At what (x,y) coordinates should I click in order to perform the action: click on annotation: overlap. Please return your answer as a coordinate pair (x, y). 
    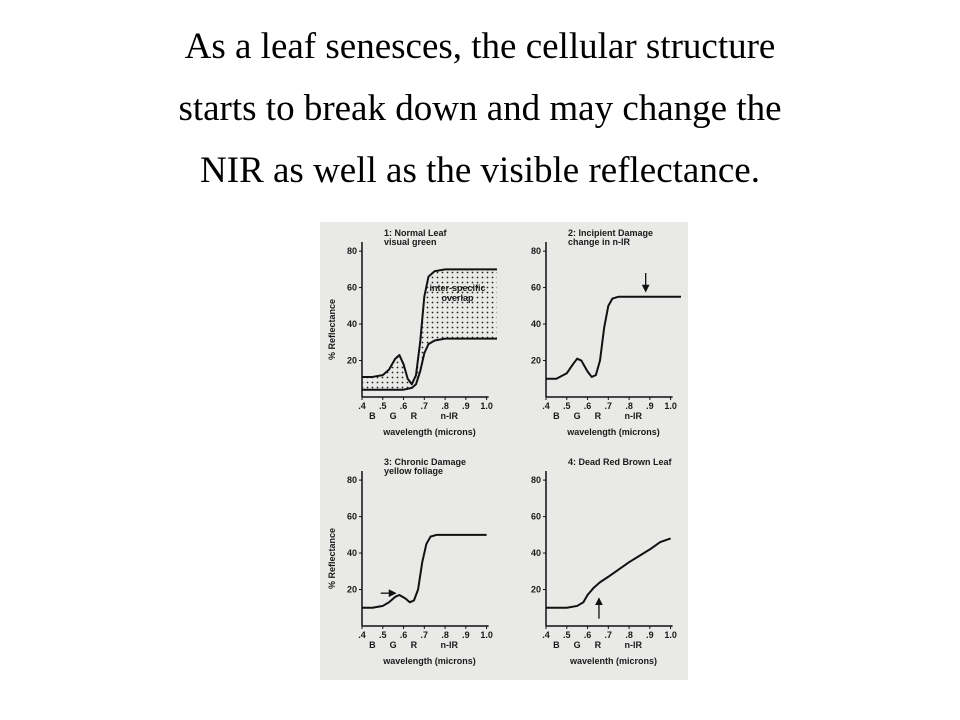
    Looking at the image, I should click on (458, 298).